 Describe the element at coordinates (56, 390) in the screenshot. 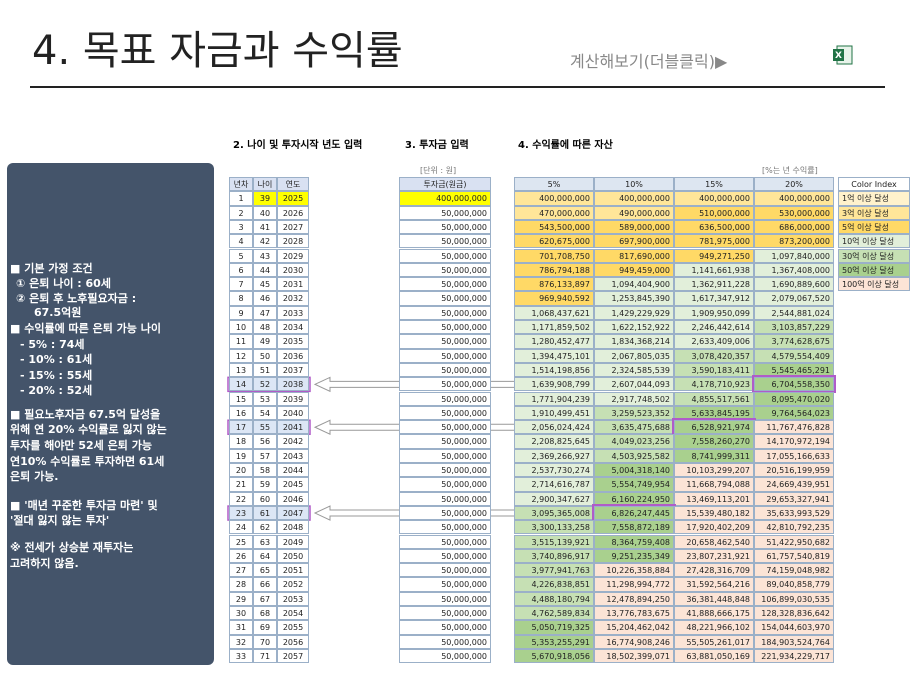

I see `panel-text: - 20% : 52세` at that location.